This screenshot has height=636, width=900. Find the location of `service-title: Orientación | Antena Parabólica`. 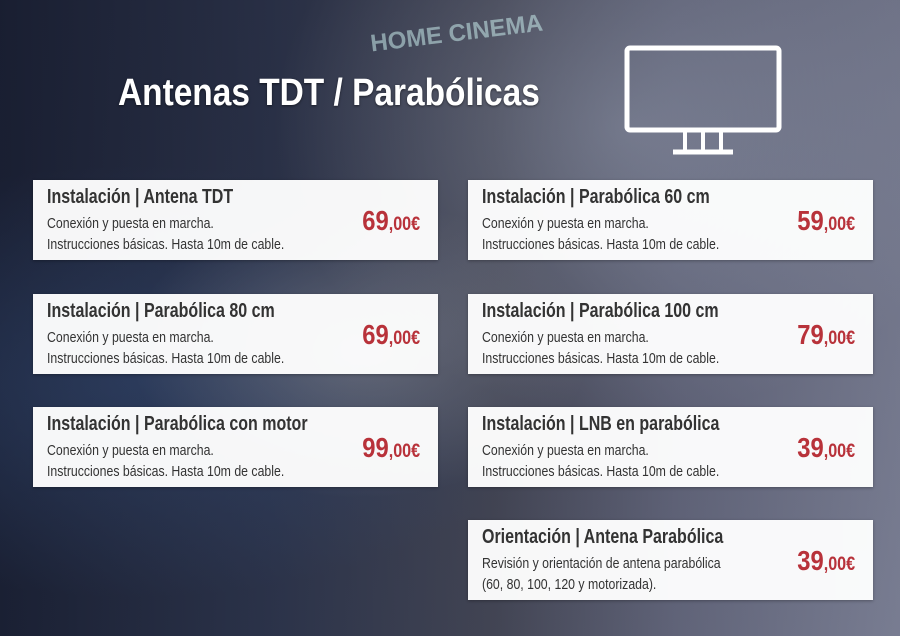

service-title: Orientación | Antena Parabólica is located at coordinates (603, 537).